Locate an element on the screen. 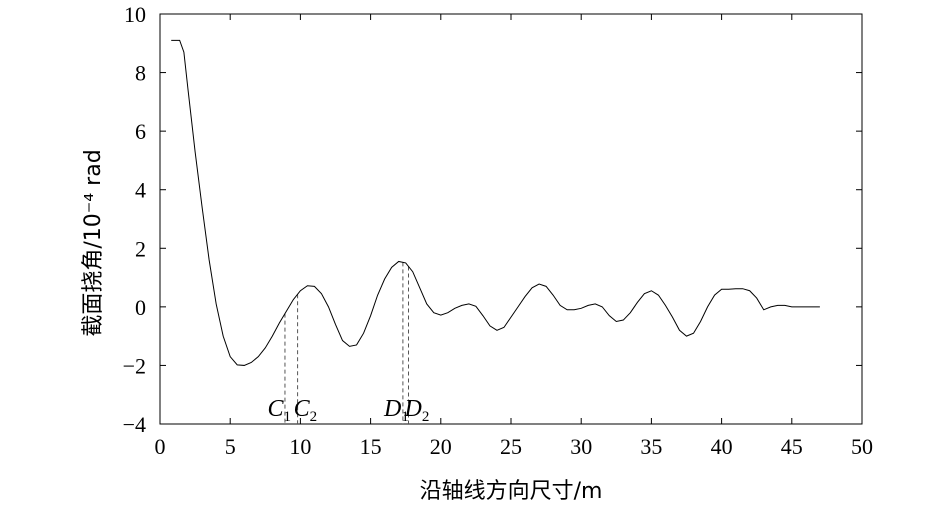 The height and width of the screenshot is (508, 945). x-tick-label: 50 is located at coordinates (862, 446).